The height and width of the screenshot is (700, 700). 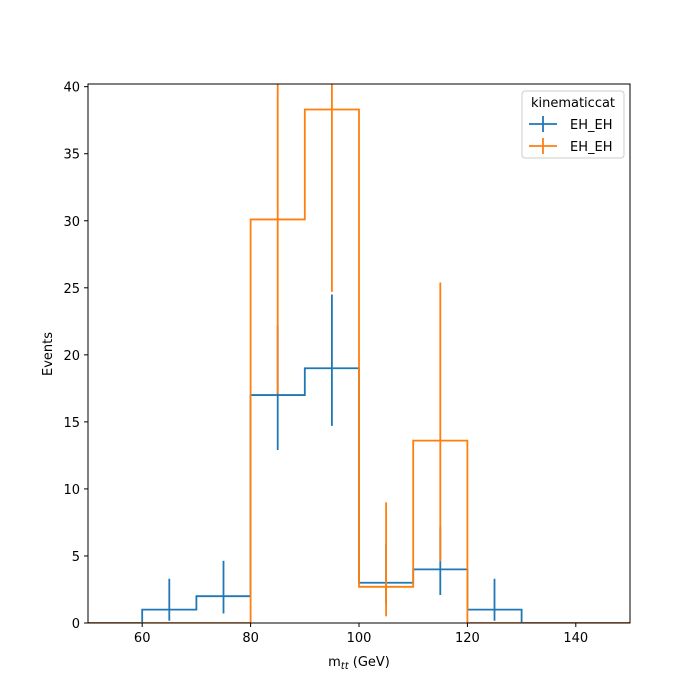 I want to click on y-tick-label: 35, so click(x=71, y=155).